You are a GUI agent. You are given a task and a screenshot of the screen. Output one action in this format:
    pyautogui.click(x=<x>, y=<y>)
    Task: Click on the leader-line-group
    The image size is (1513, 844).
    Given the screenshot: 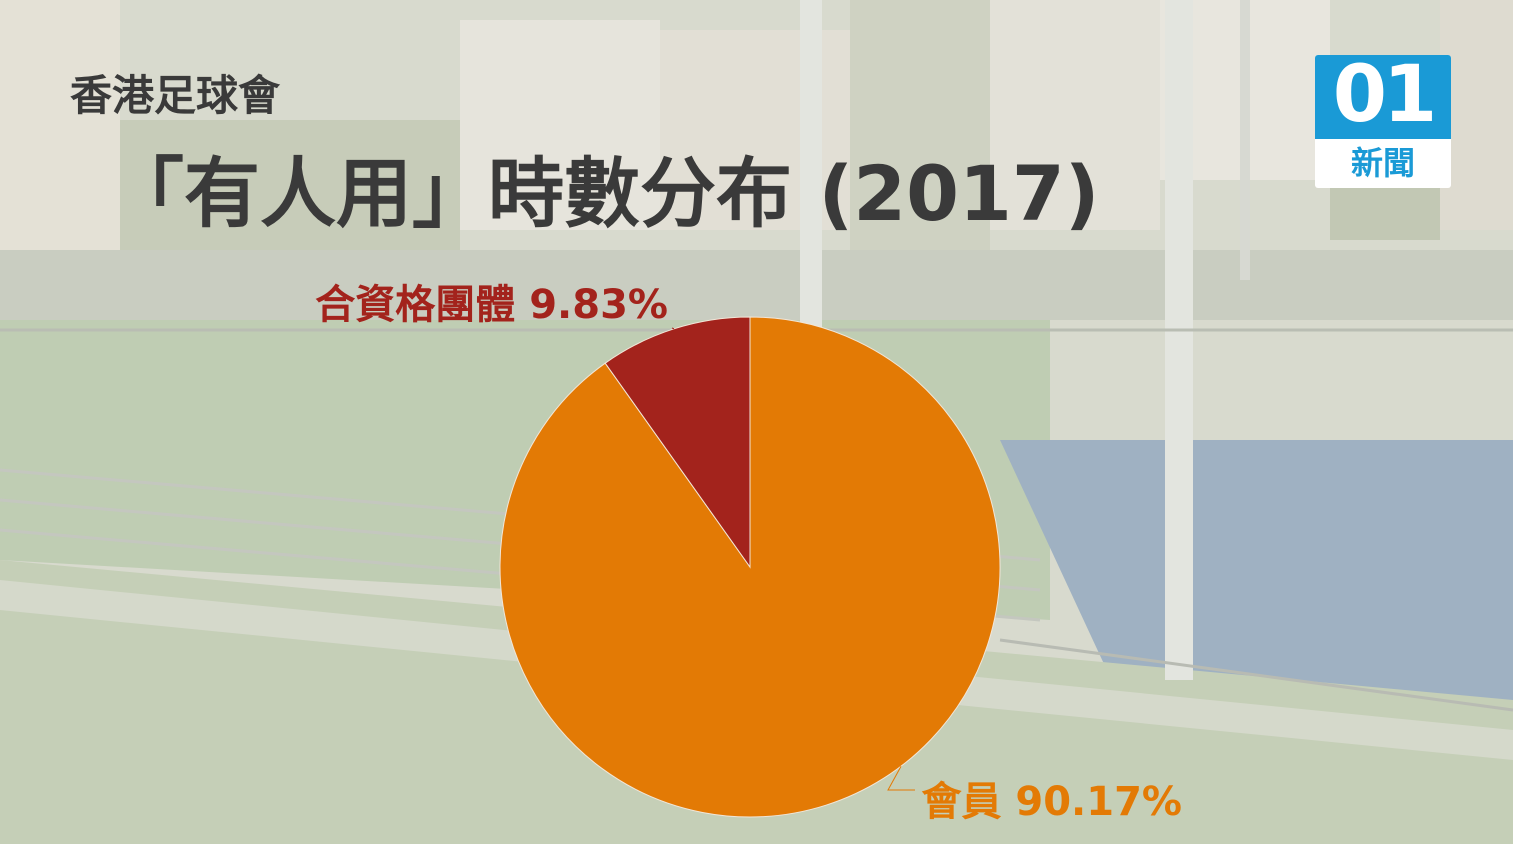 What is the action you would take?
    pyautogui.click(x=673, y=328)
    